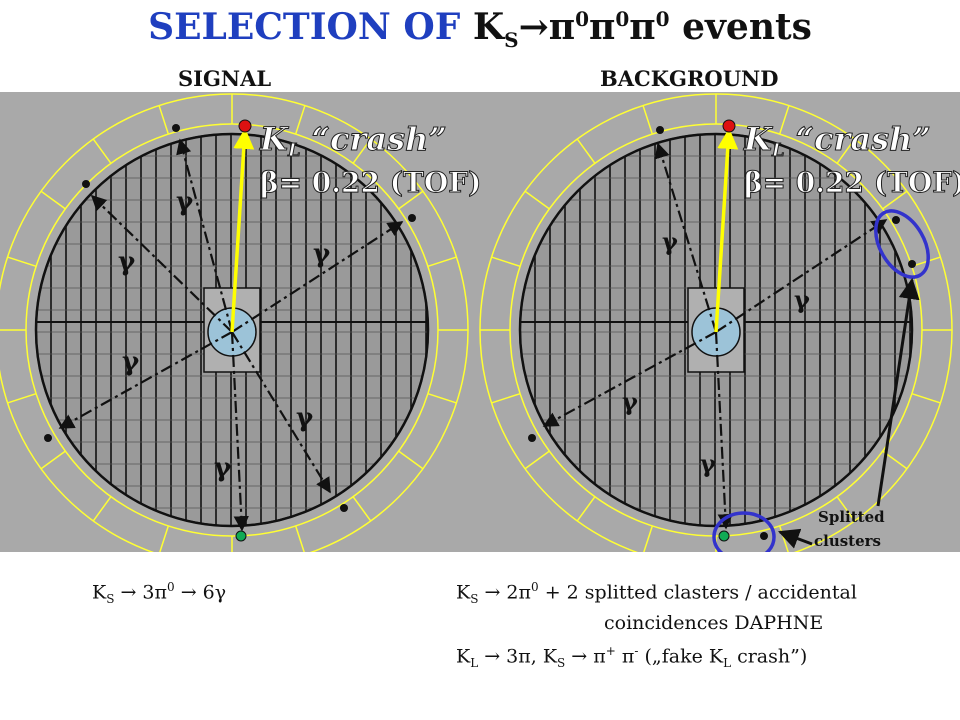 The height and width of the screenshot is (720, 960). Describe the element at coordinates (463, 656) in the screenshot. I see `bg-caption-3a: K` at that location.